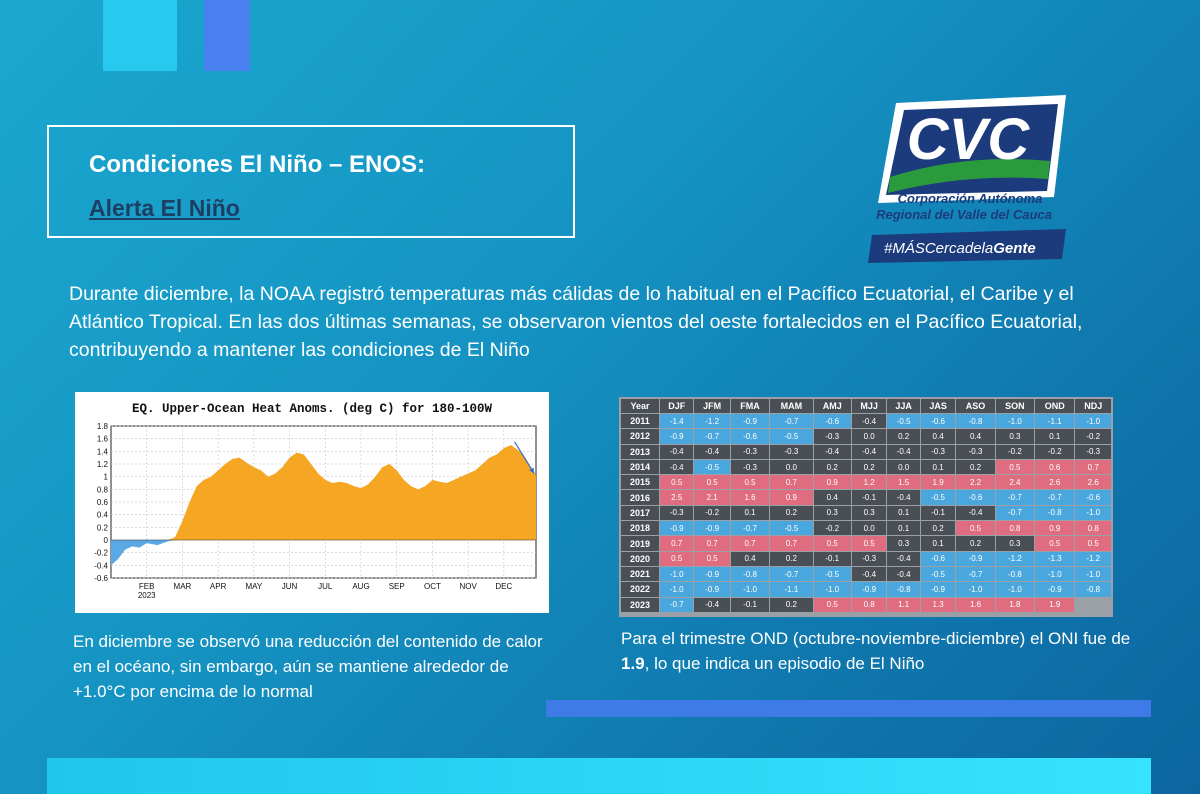 The image size is (1200, 794). Describe the element at coordinates (1055, 482) in the screenshot. I see `oni-value-cell: 2.6` at that location.